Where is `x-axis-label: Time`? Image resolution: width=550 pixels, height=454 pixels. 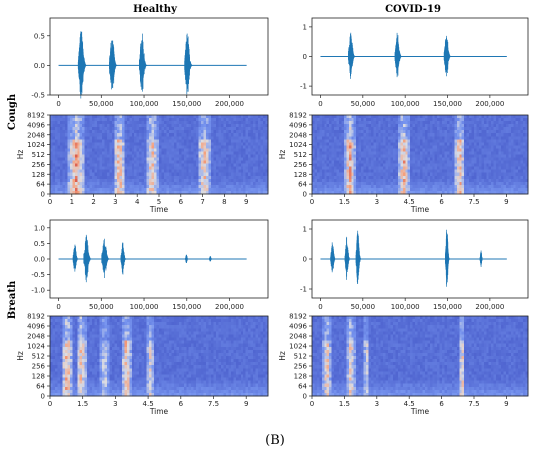
x-axis-label: Time is located at coordinates (159, 209).